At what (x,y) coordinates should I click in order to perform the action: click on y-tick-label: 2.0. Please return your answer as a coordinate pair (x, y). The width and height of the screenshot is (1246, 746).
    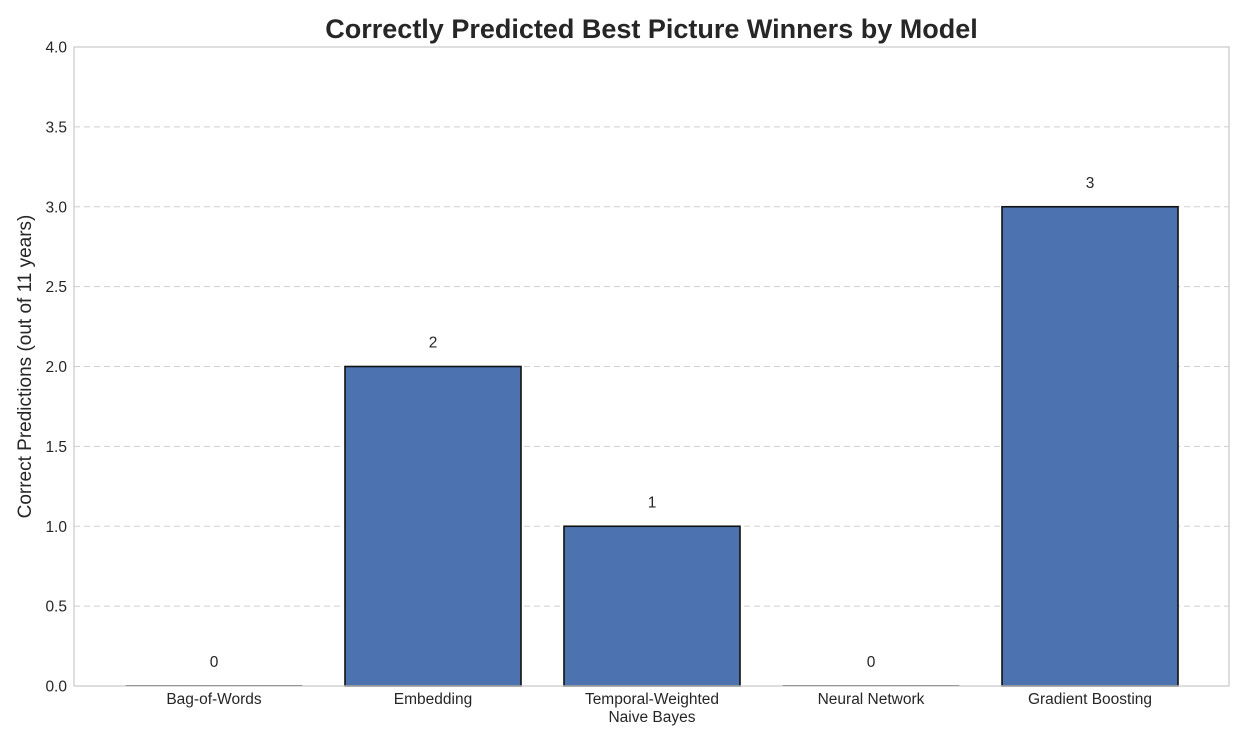
    Looking at the image, I should click on (56, 367).